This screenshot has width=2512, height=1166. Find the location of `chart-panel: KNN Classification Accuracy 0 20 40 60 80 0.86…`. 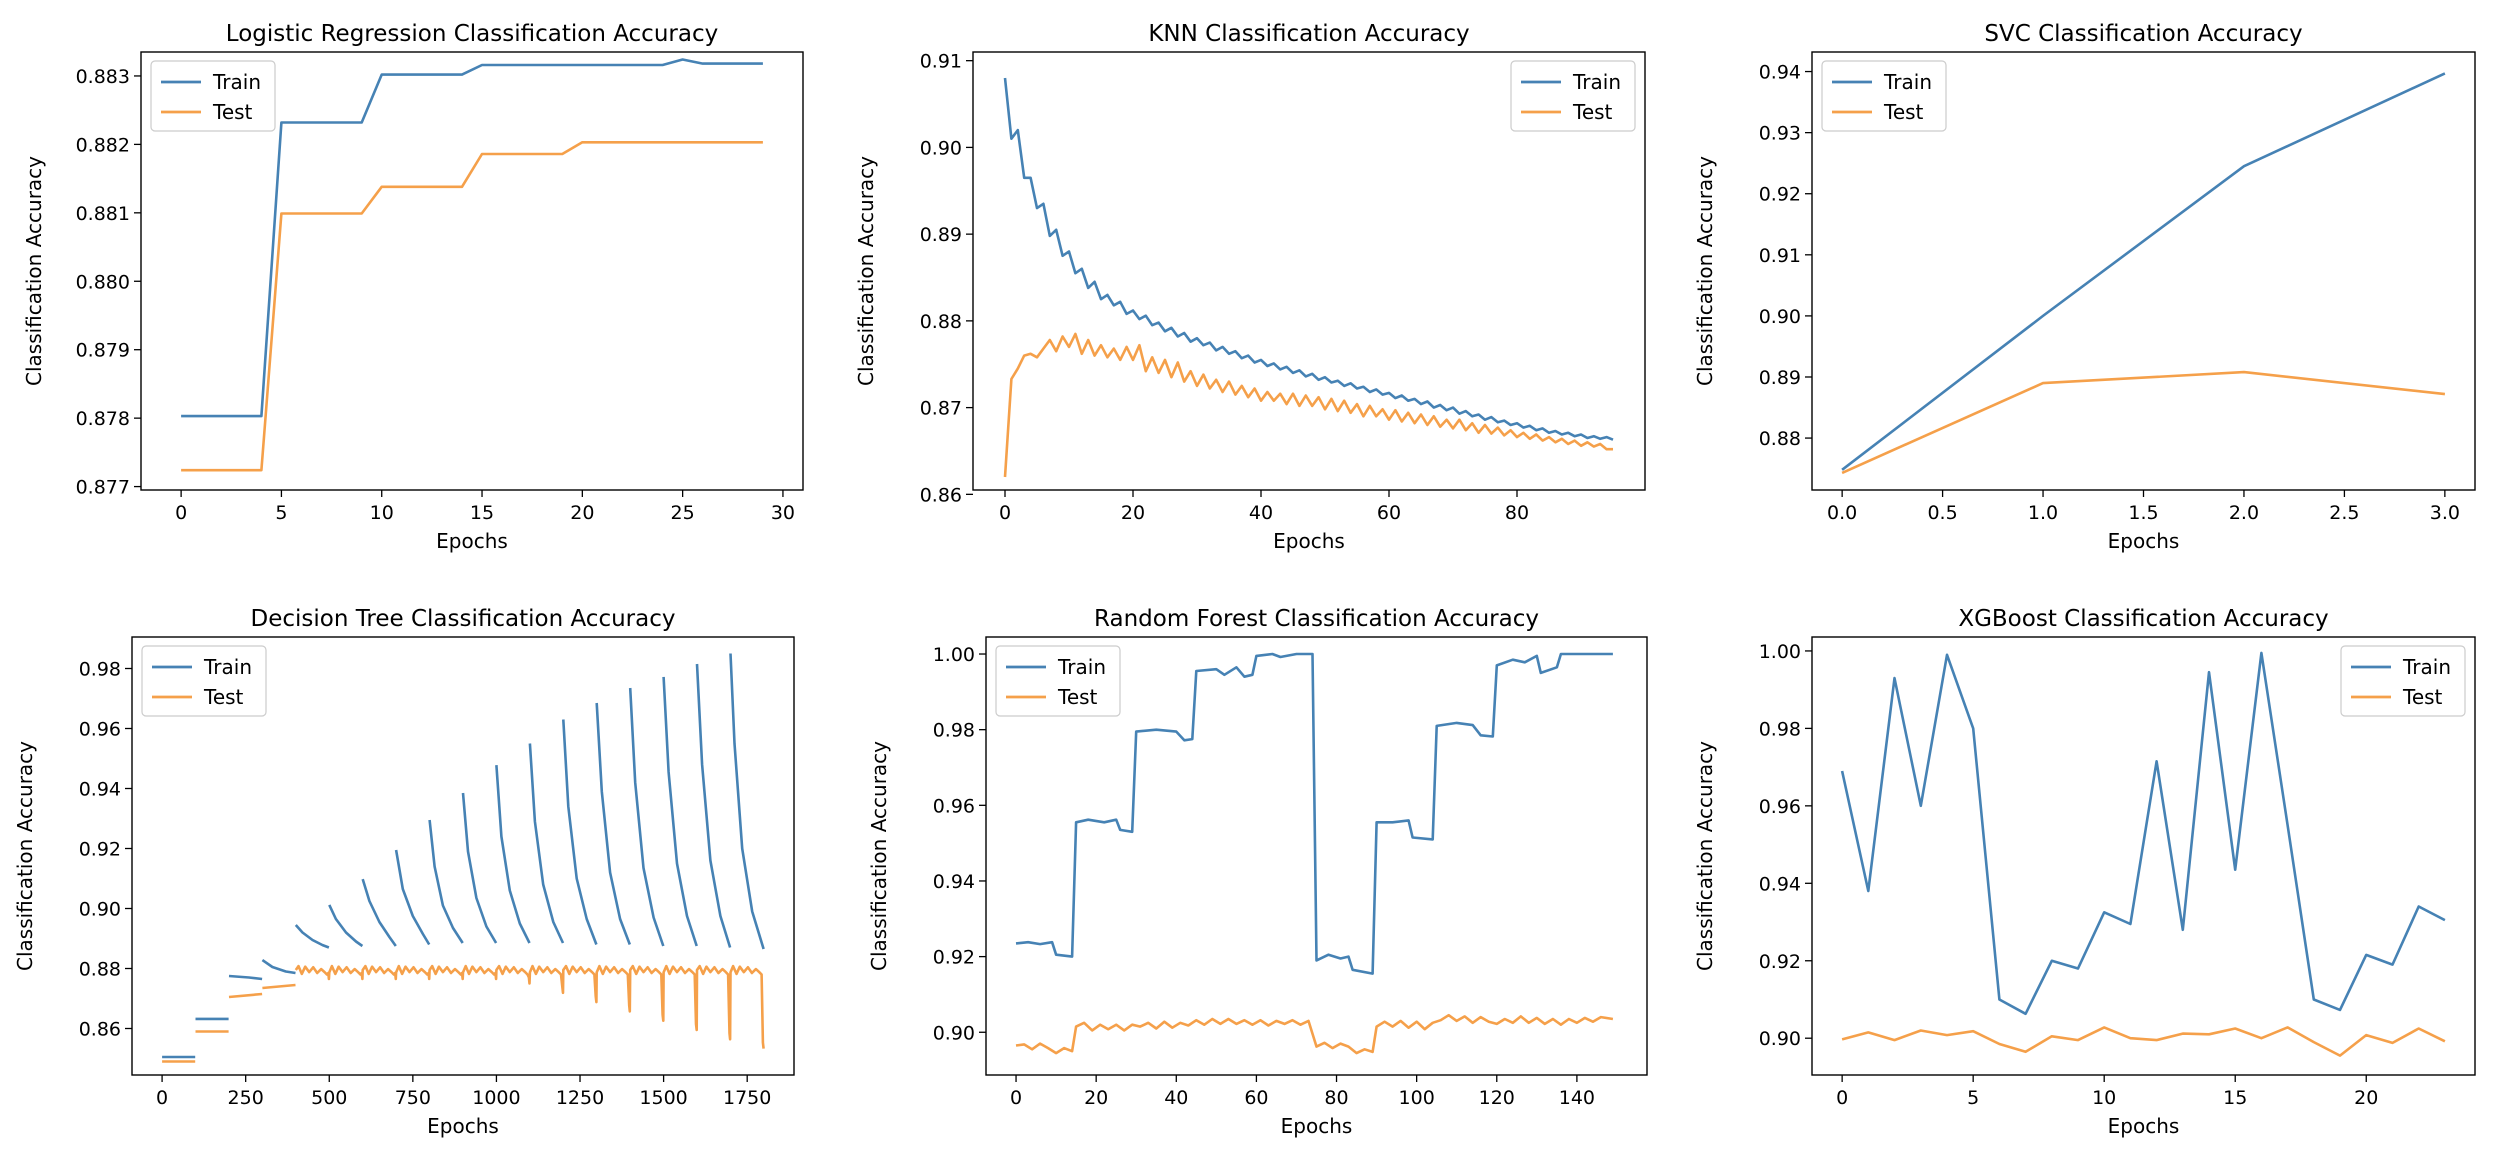

chart-panel: KNN Classification Accuracy 0 20 40 60 80 0.86… is located at coordinates (1250, 287).